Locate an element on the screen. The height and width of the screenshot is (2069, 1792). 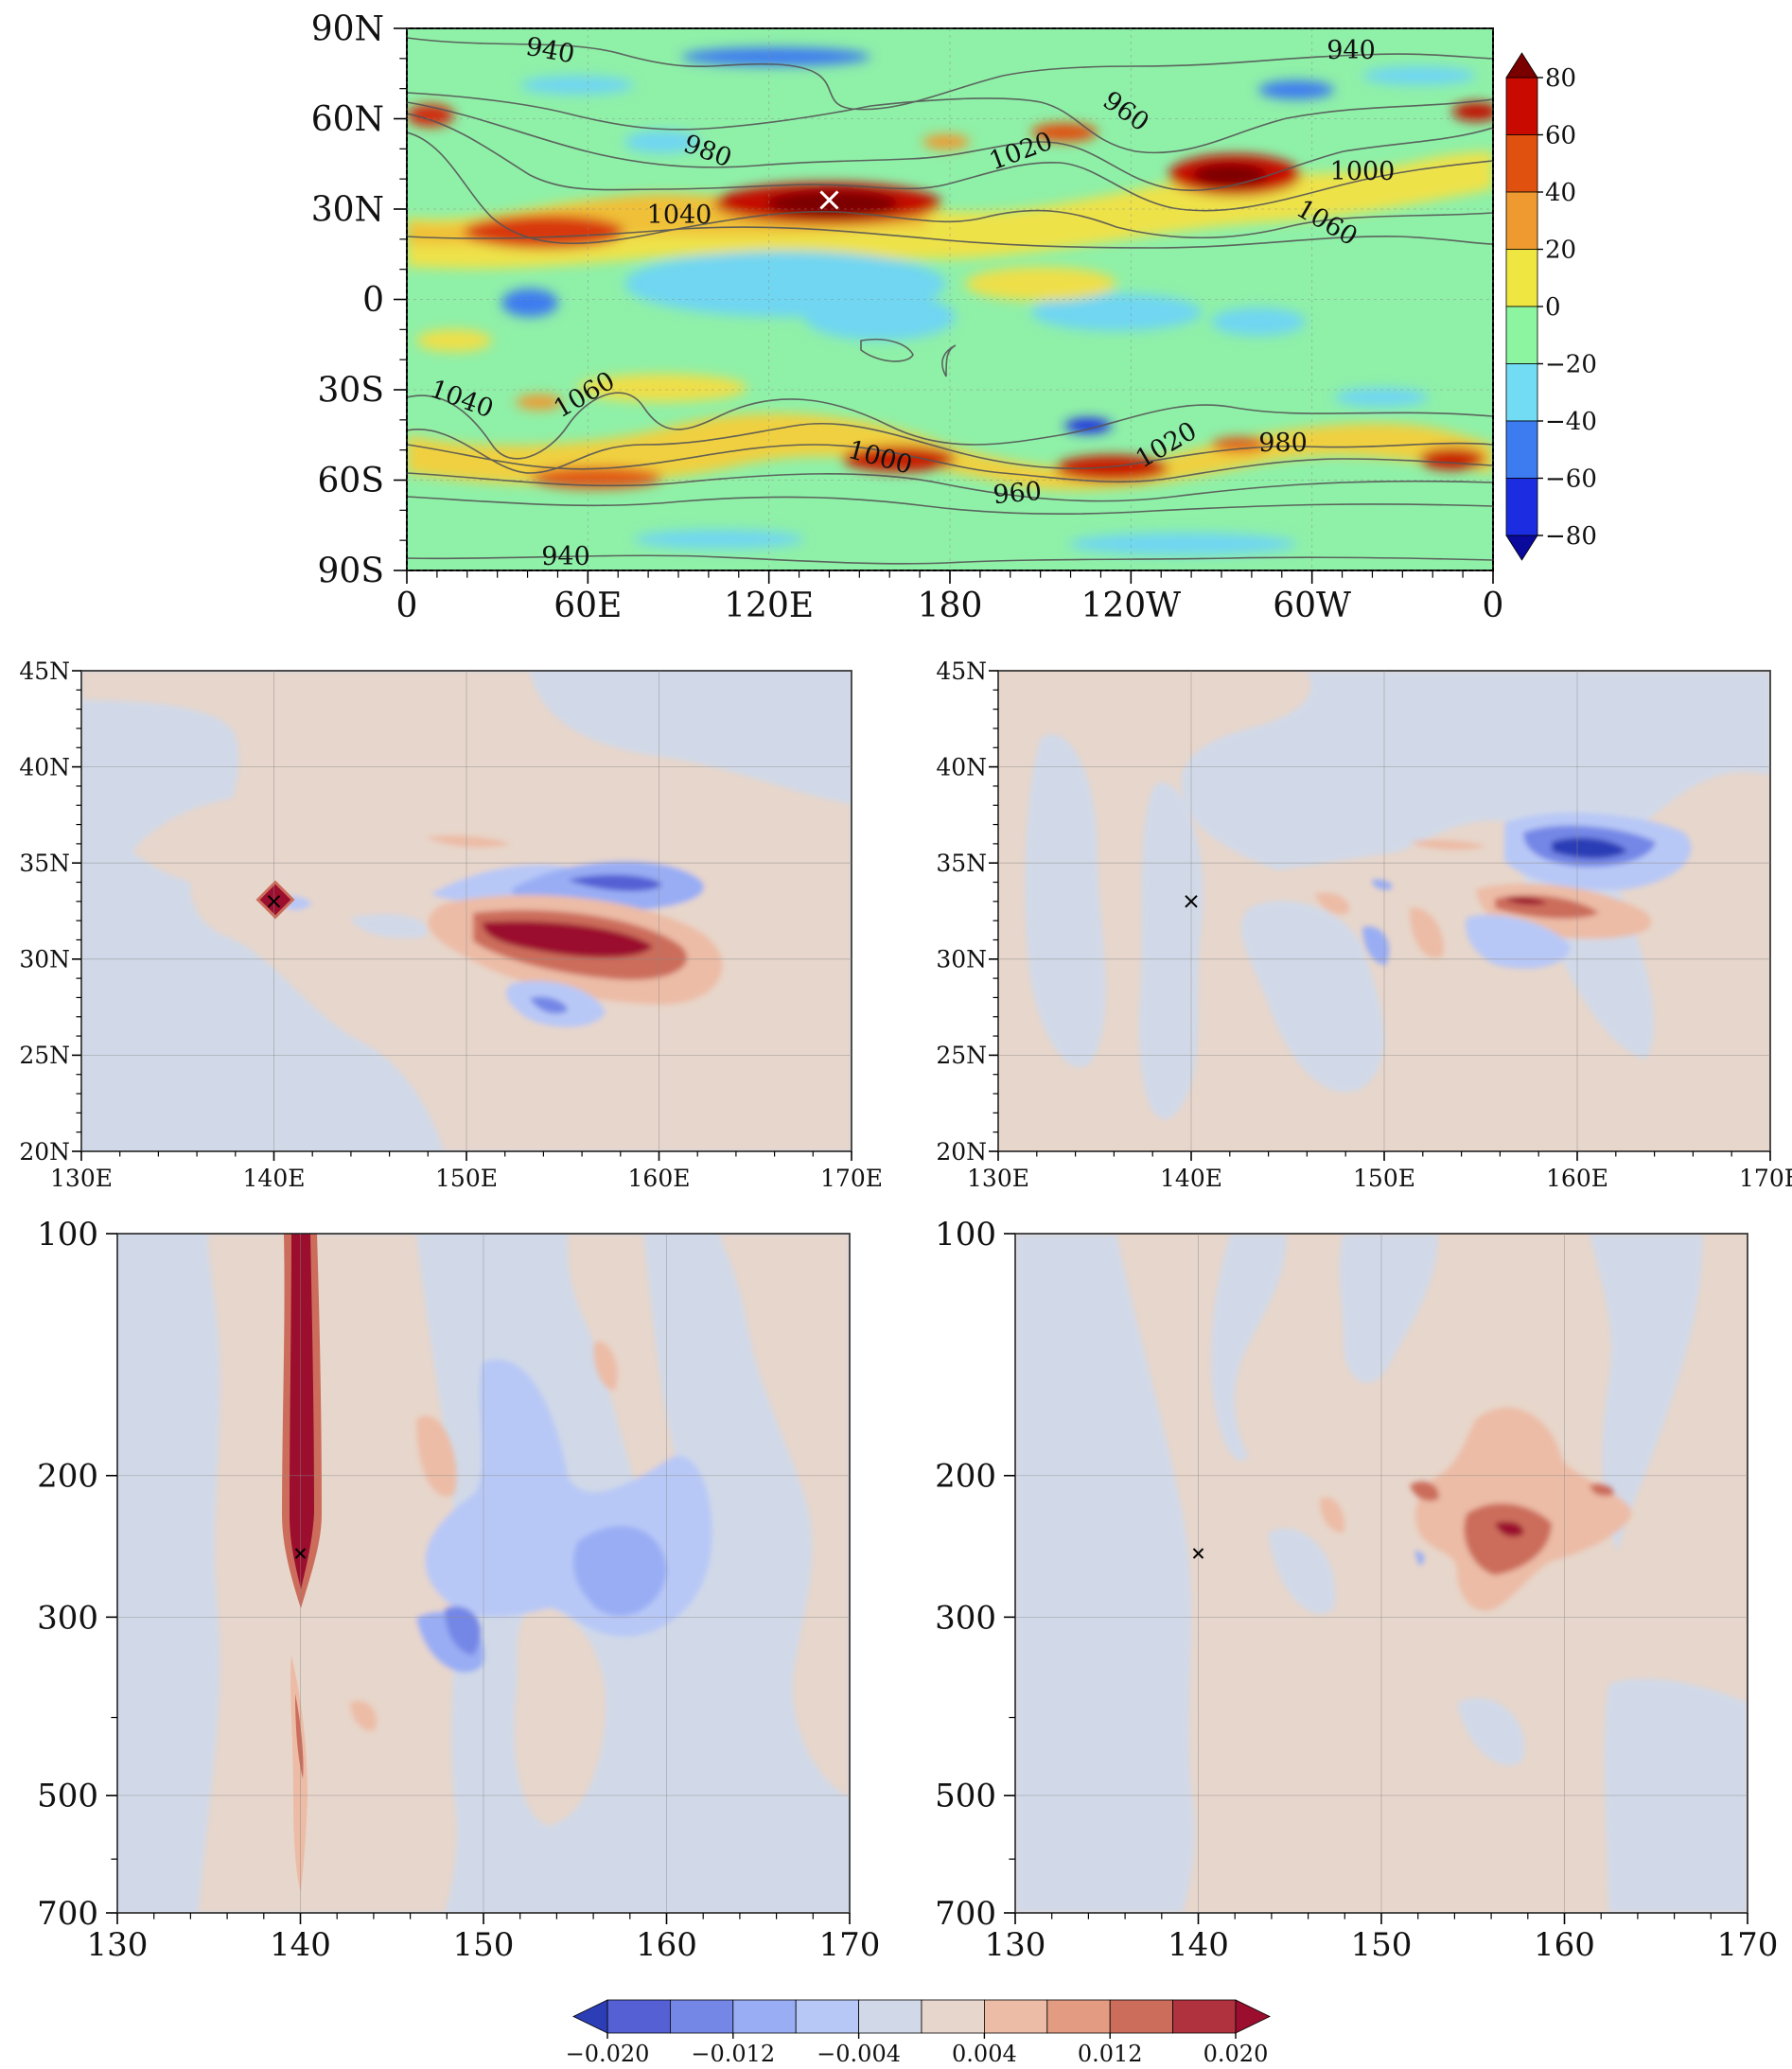
y-tick-label: 200 is located at coordinates (965, 1477).